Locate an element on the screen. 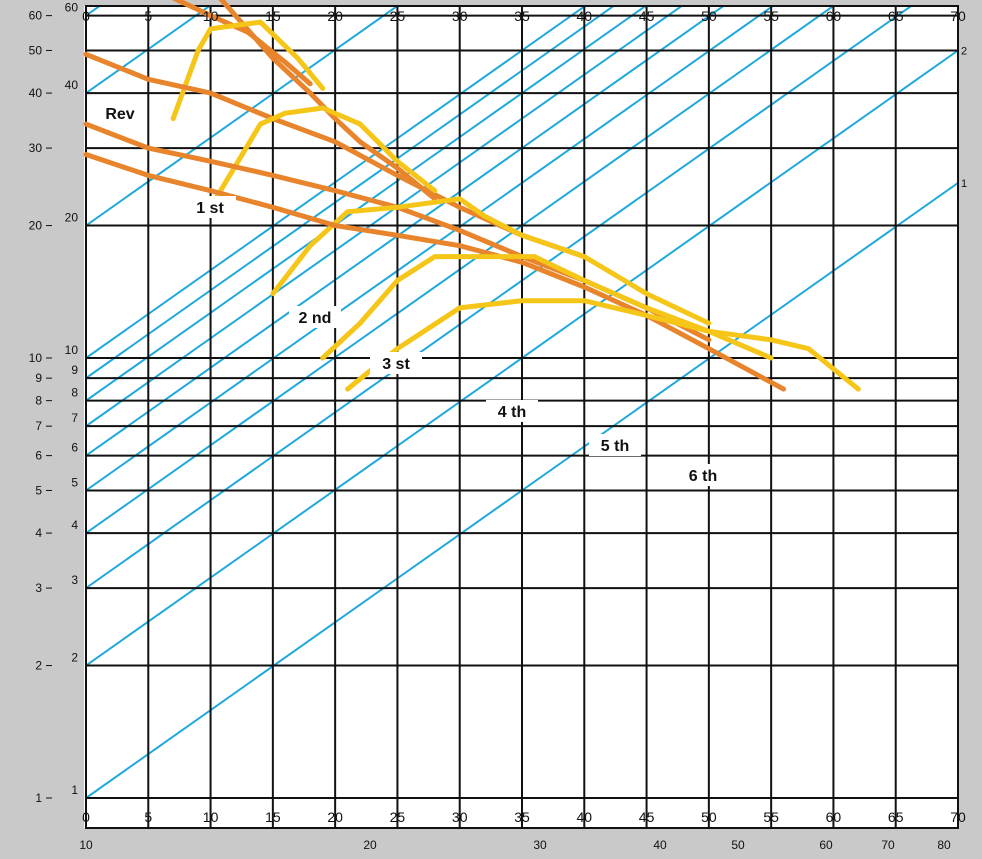  bottom-axis-tick-label: 0 is located at coordinates (86, 817).